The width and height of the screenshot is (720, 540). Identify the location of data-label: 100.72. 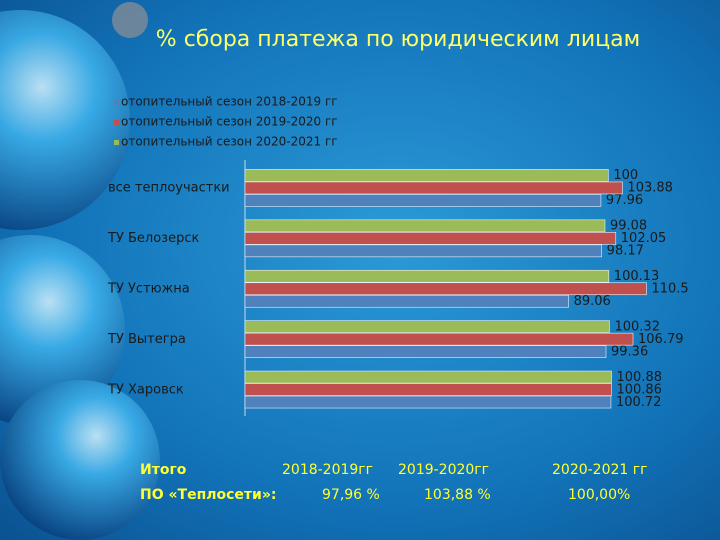
(639, 402).